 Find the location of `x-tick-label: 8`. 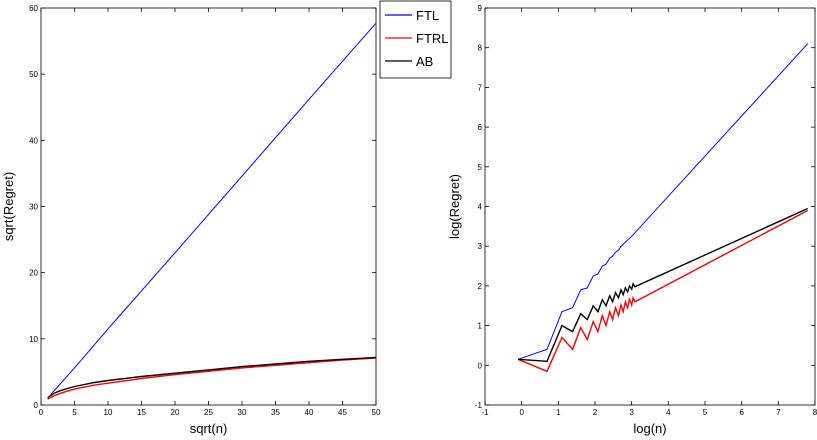

x-tick-label: 8 is located at coordinates (815, 412).